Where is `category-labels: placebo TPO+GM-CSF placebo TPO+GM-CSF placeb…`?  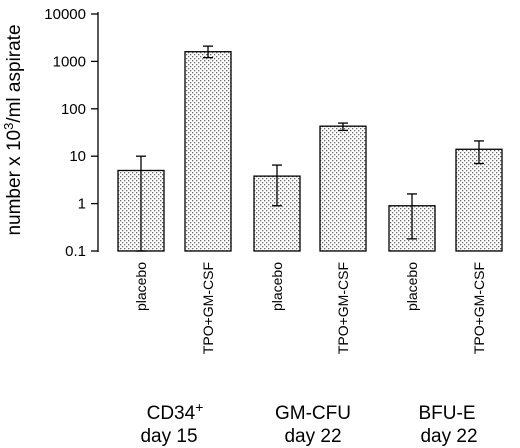 category-labels: placebo TPO+GM-CSF placebo TPO+GM-CSF placeb… is located at coordinates (310, 308).